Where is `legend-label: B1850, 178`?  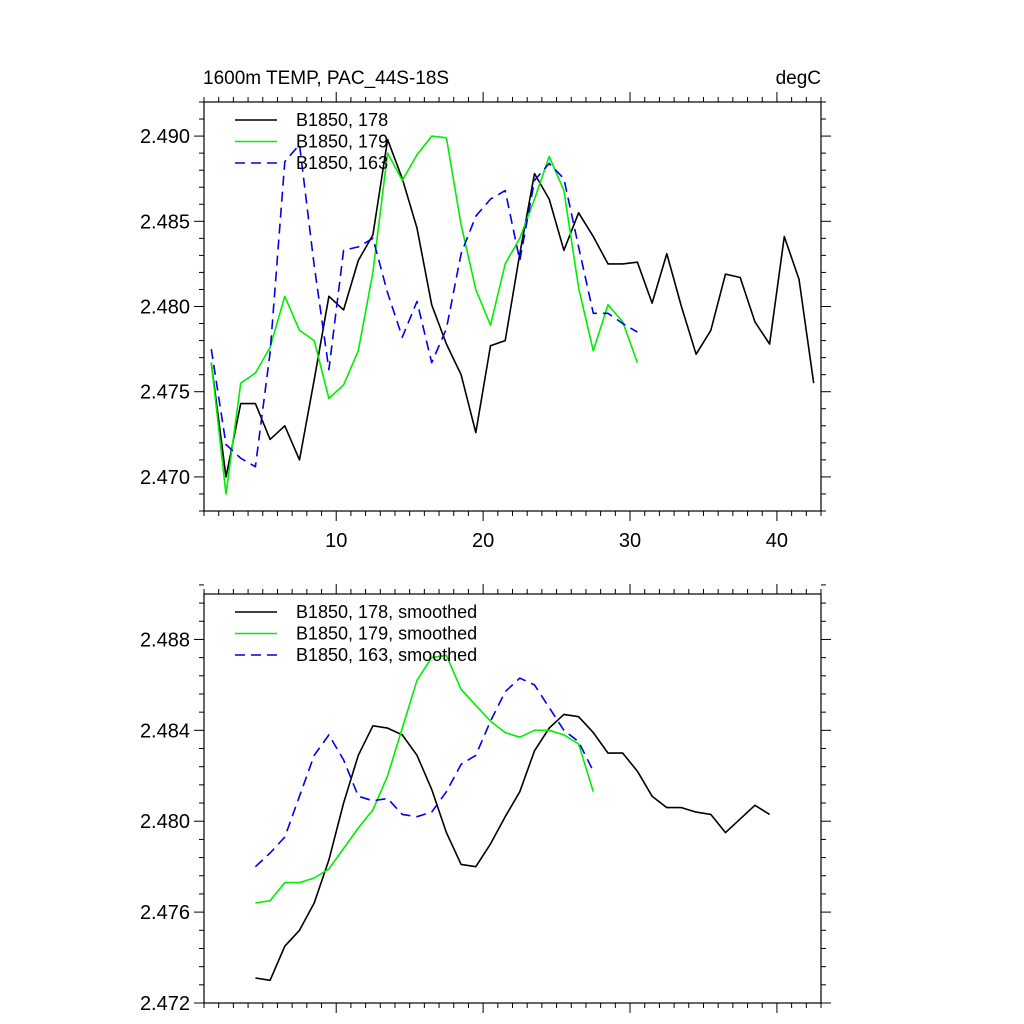 legend-label: B1850, 178 is located at coordinates (342, 120).